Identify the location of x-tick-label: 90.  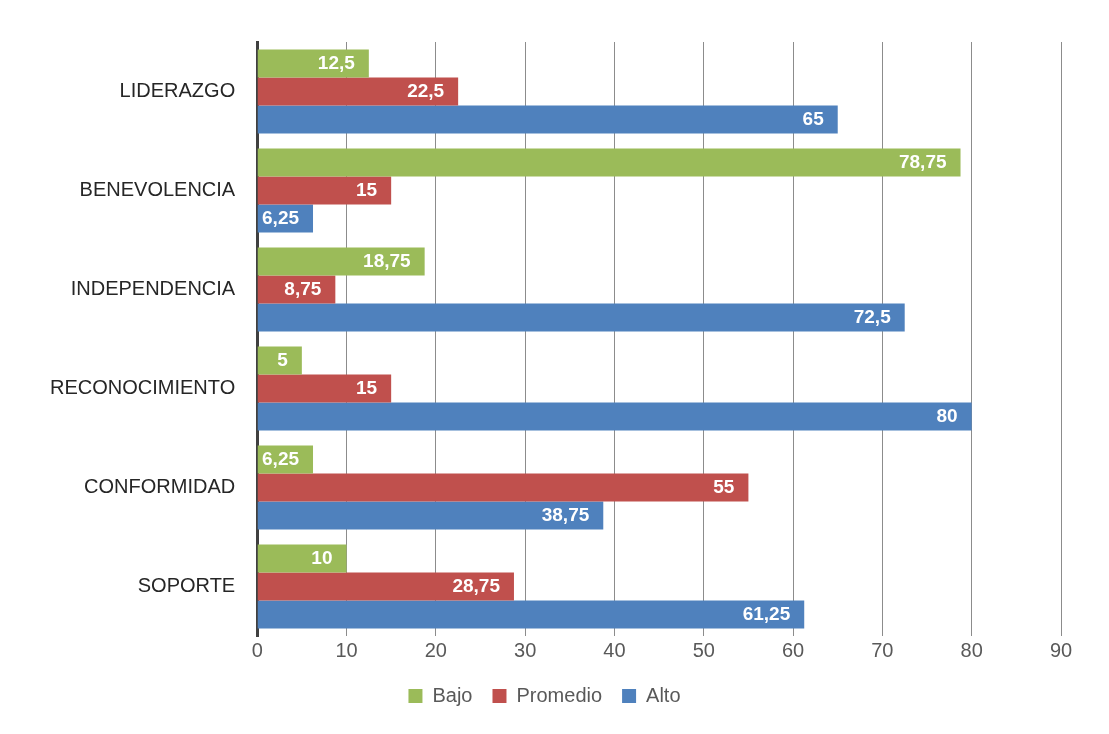
(1061, 649).